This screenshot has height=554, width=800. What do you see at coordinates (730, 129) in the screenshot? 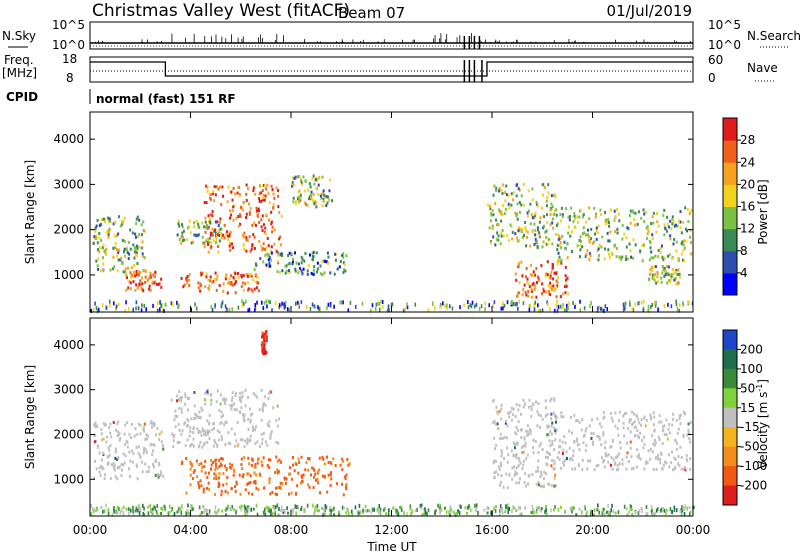
I see `power-colorbar-swatch` at bounding box center [730, 129].